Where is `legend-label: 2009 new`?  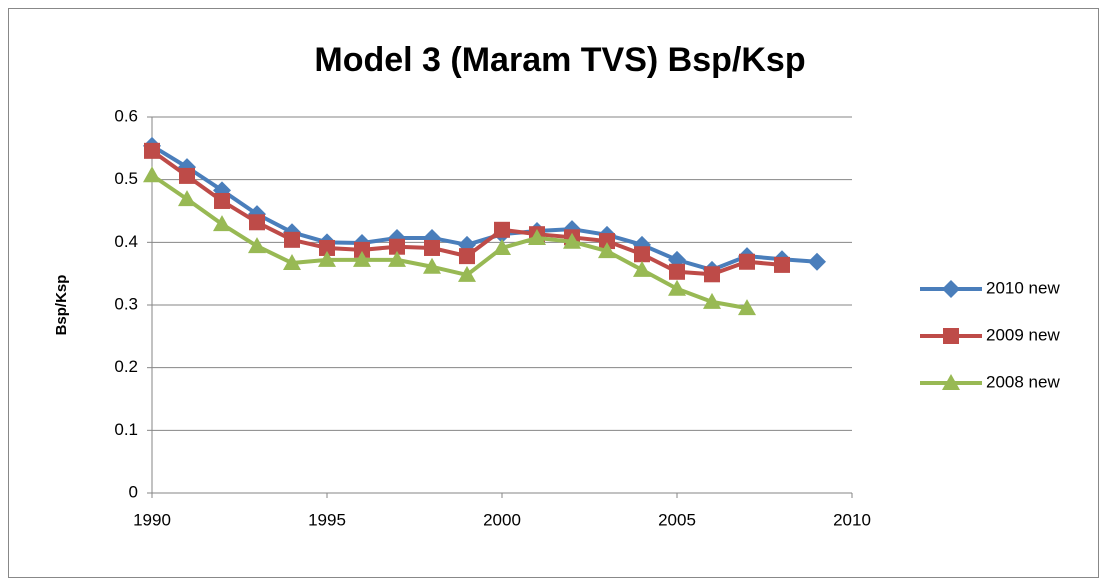
legend-label: 2009 new is located at coordinates (1023, 334).